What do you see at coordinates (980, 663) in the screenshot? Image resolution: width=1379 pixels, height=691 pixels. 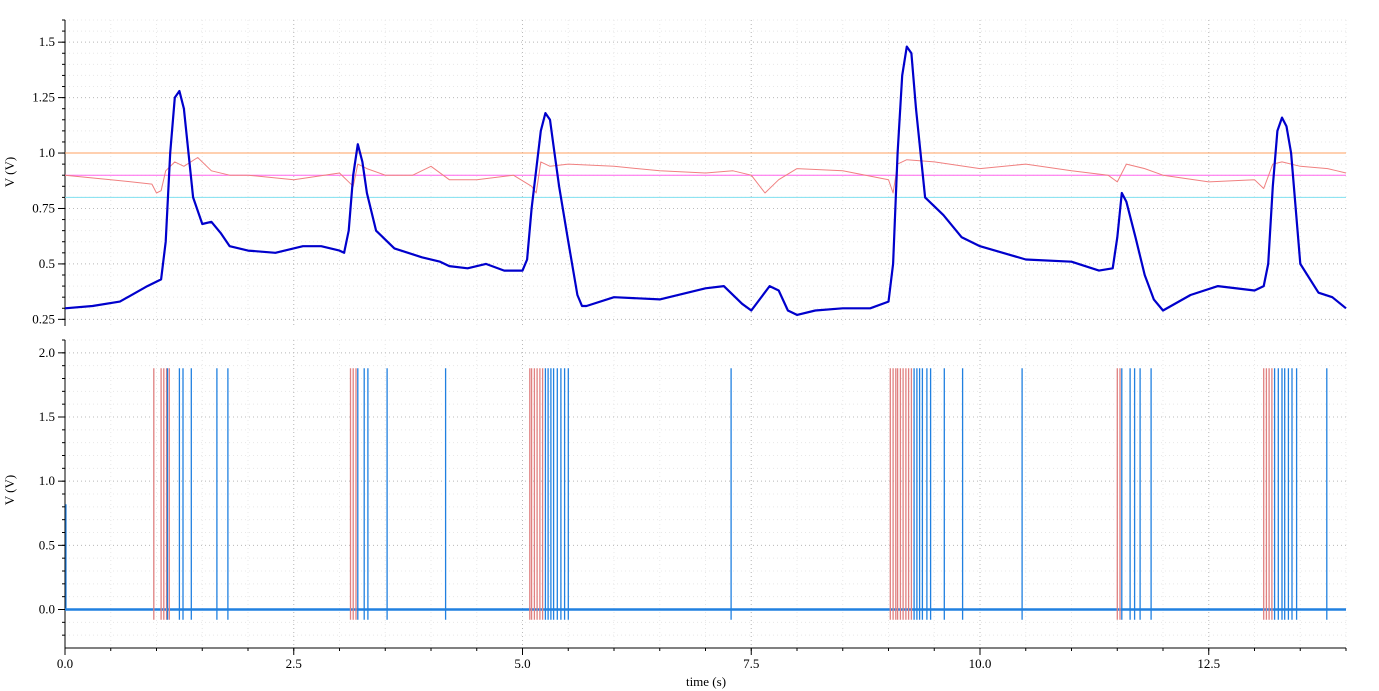 I see `x-tick-label: 10.0` at bounding box center [980, 663].